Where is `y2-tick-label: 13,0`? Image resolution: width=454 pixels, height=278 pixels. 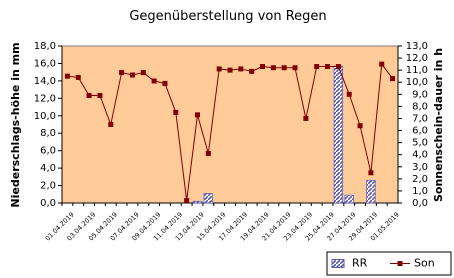
y2-tick-label: 13,0 is located at coordinates (417, 46).